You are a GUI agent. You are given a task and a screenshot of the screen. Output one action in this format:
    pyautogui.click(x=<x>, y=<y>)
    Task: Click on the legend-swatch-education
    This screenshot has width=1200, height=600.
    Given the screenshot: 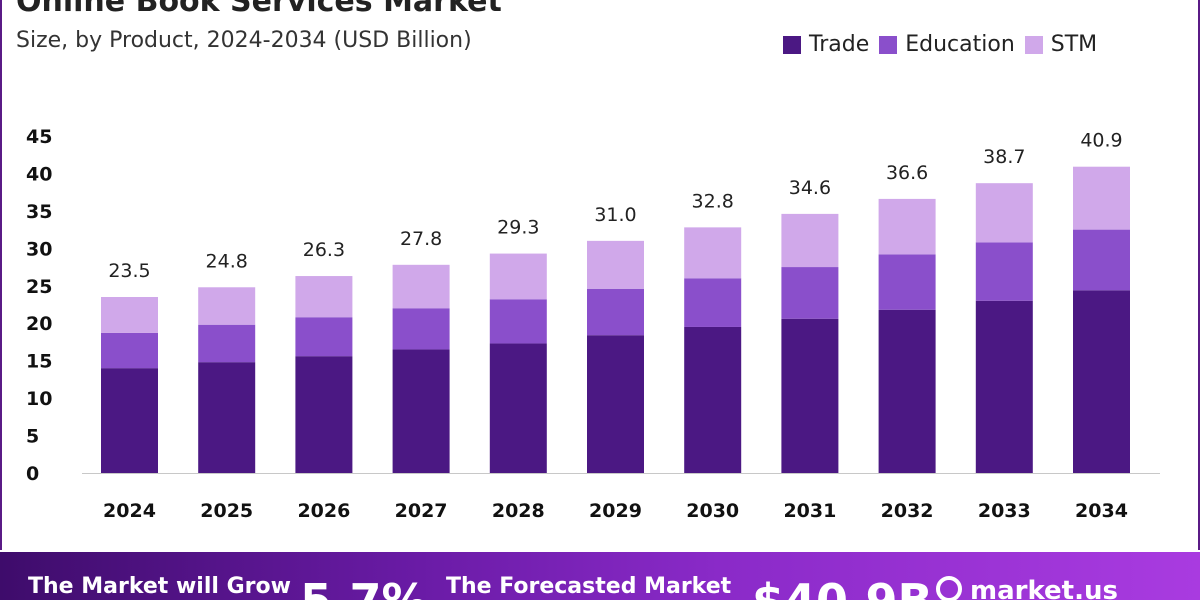 What is the action you would take?
    pyautogui.click(x=888, y=44)
    